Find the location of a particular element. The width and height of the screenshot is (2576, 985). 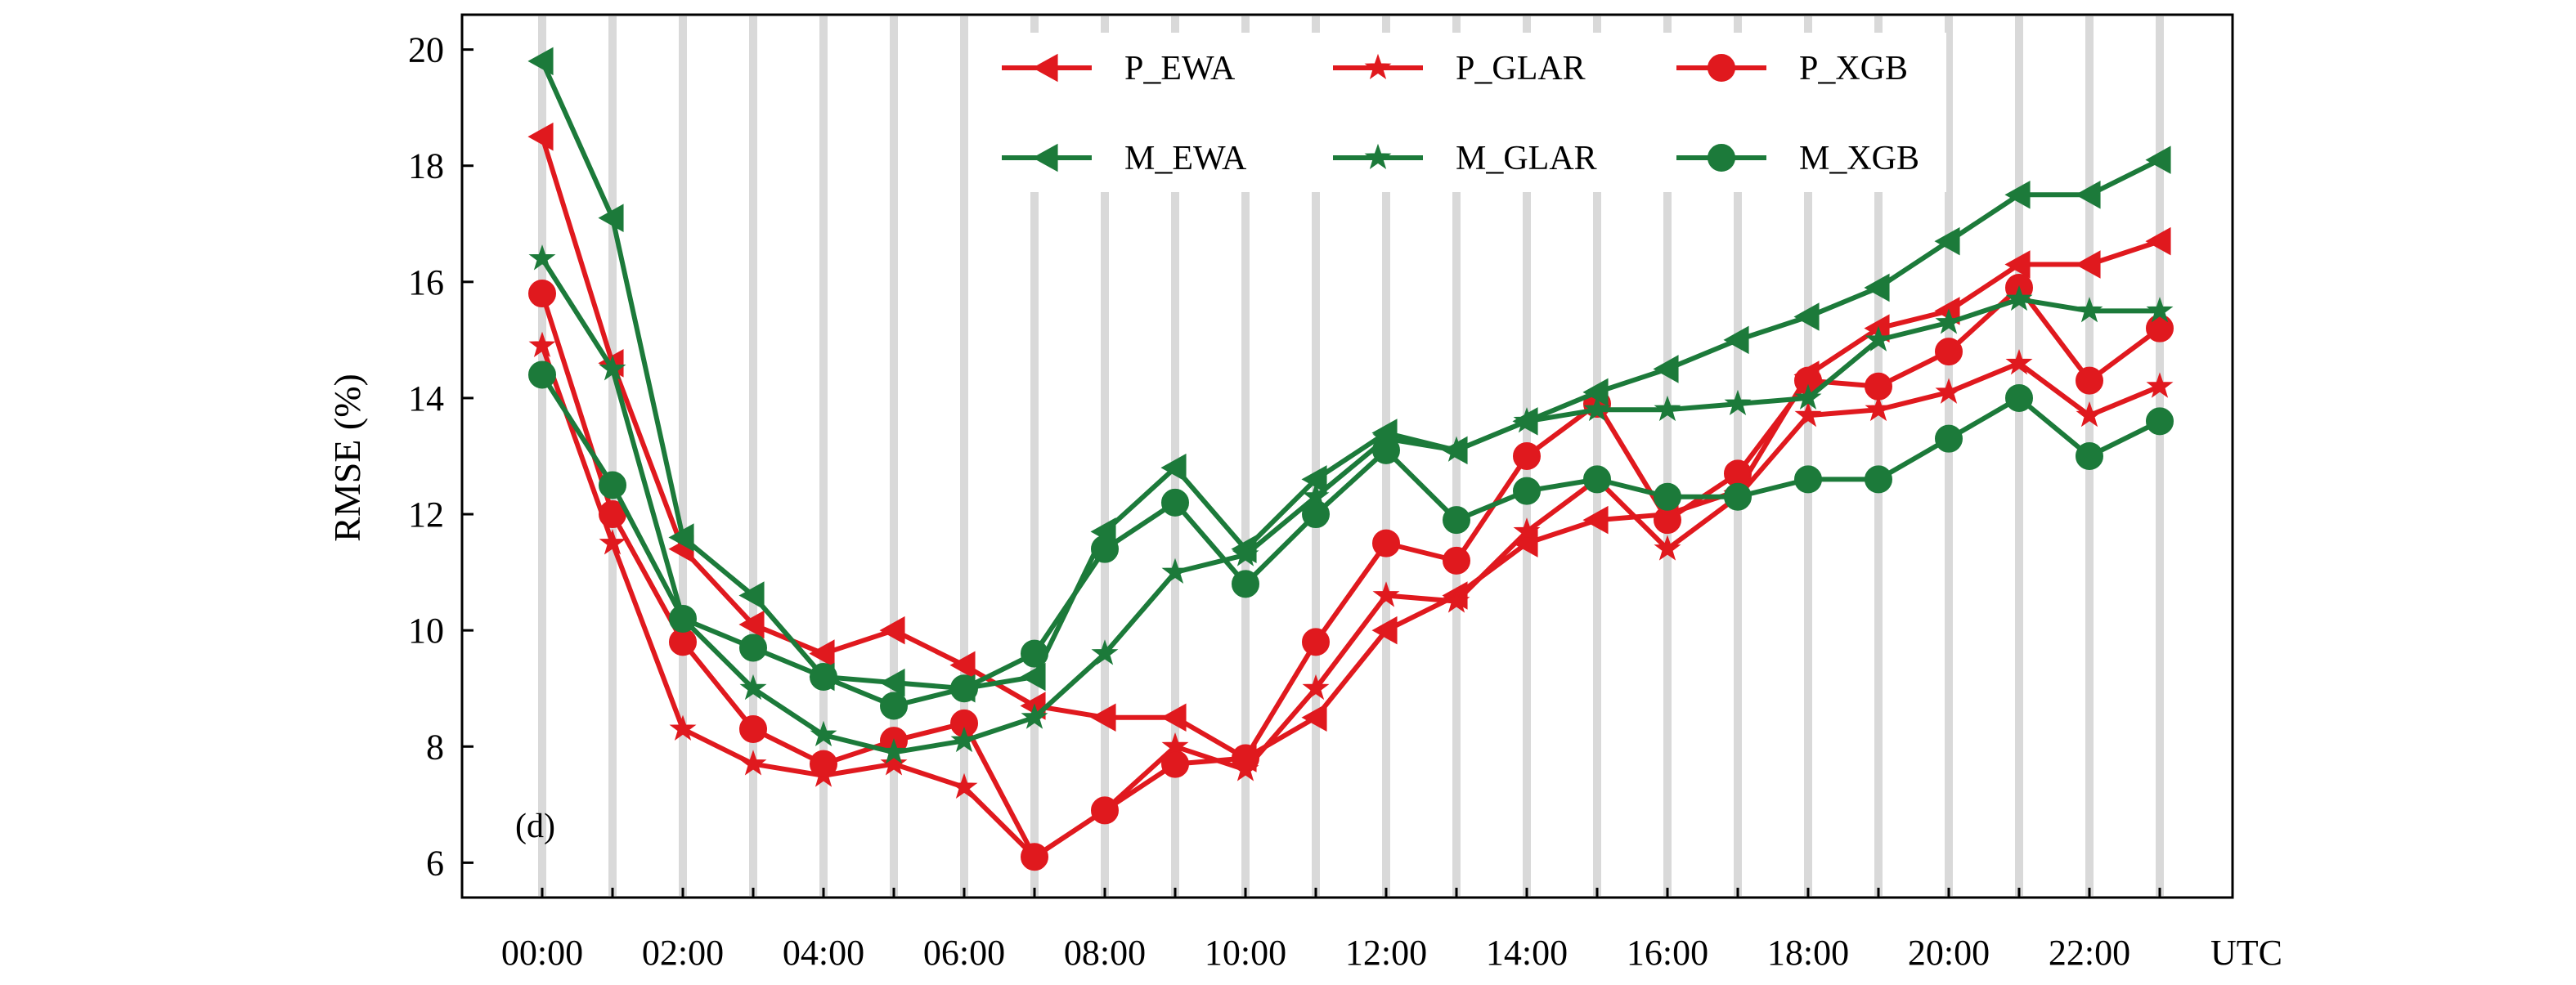

panel-label: (d) is located at coordinates (535, 826).